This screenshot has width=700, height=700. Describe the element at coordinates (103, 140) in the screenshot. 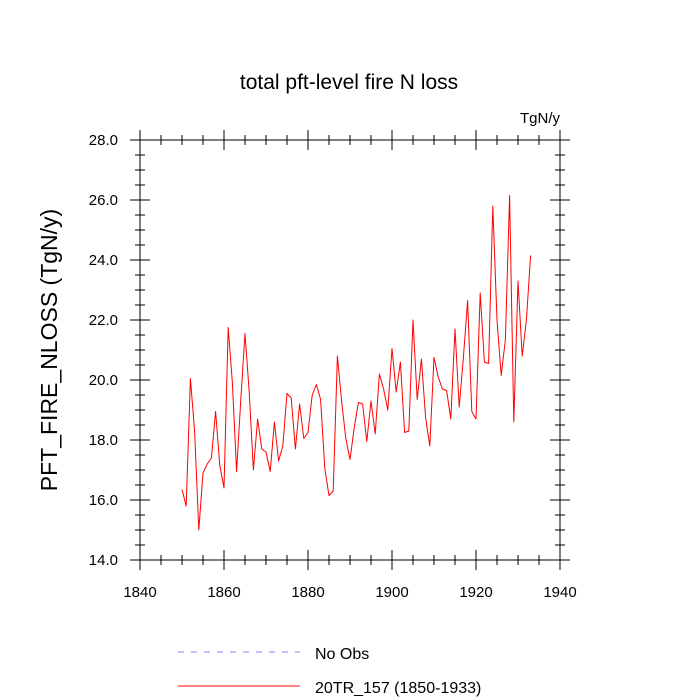

I see `y-tick-label: 28.0` at that location.